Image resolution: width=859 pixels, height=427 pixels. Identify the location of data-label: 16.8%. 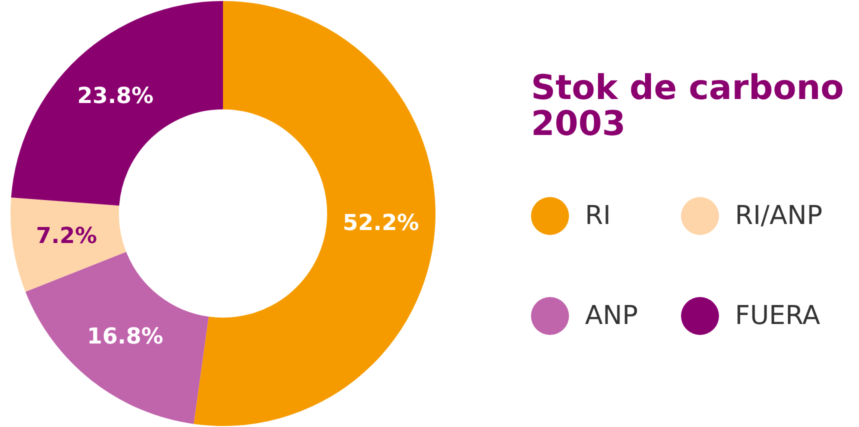
(125, 337).